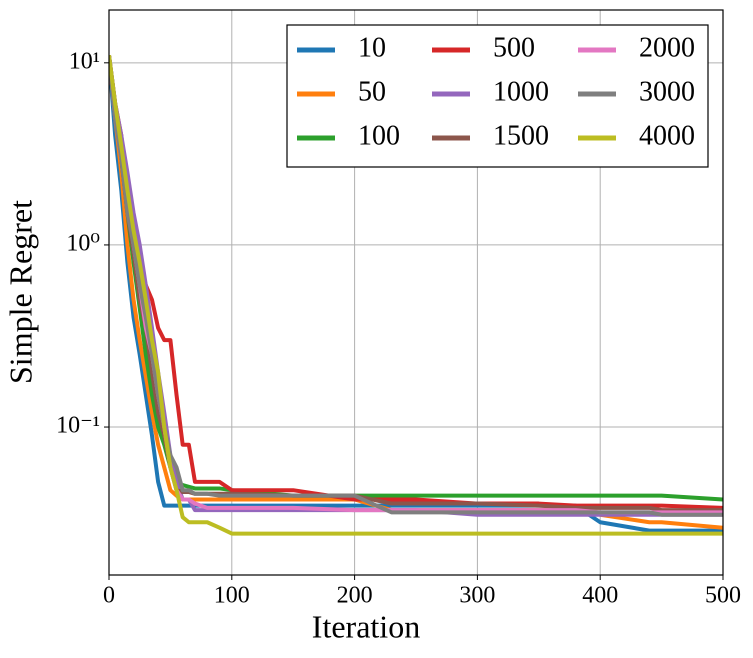 The width and height of the screenshot is (753, 658). I want to click on x-tick-label: 500, so click(723, 596).